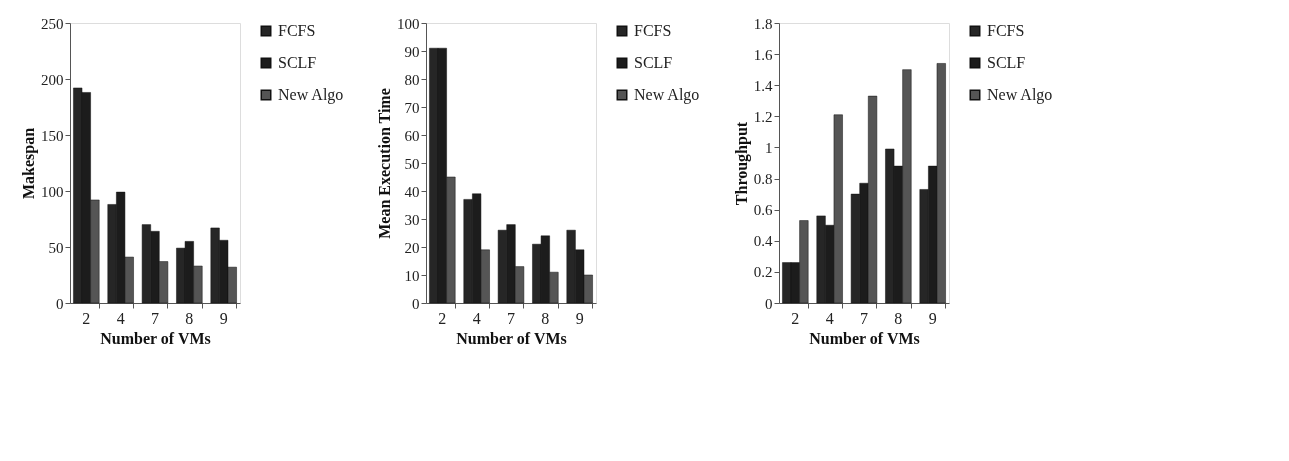 This screenshot has height=461, width=1289. Describe the element at coordinates (52, 23) in the screenshot. I see `y-tick-label: 250` at that location.